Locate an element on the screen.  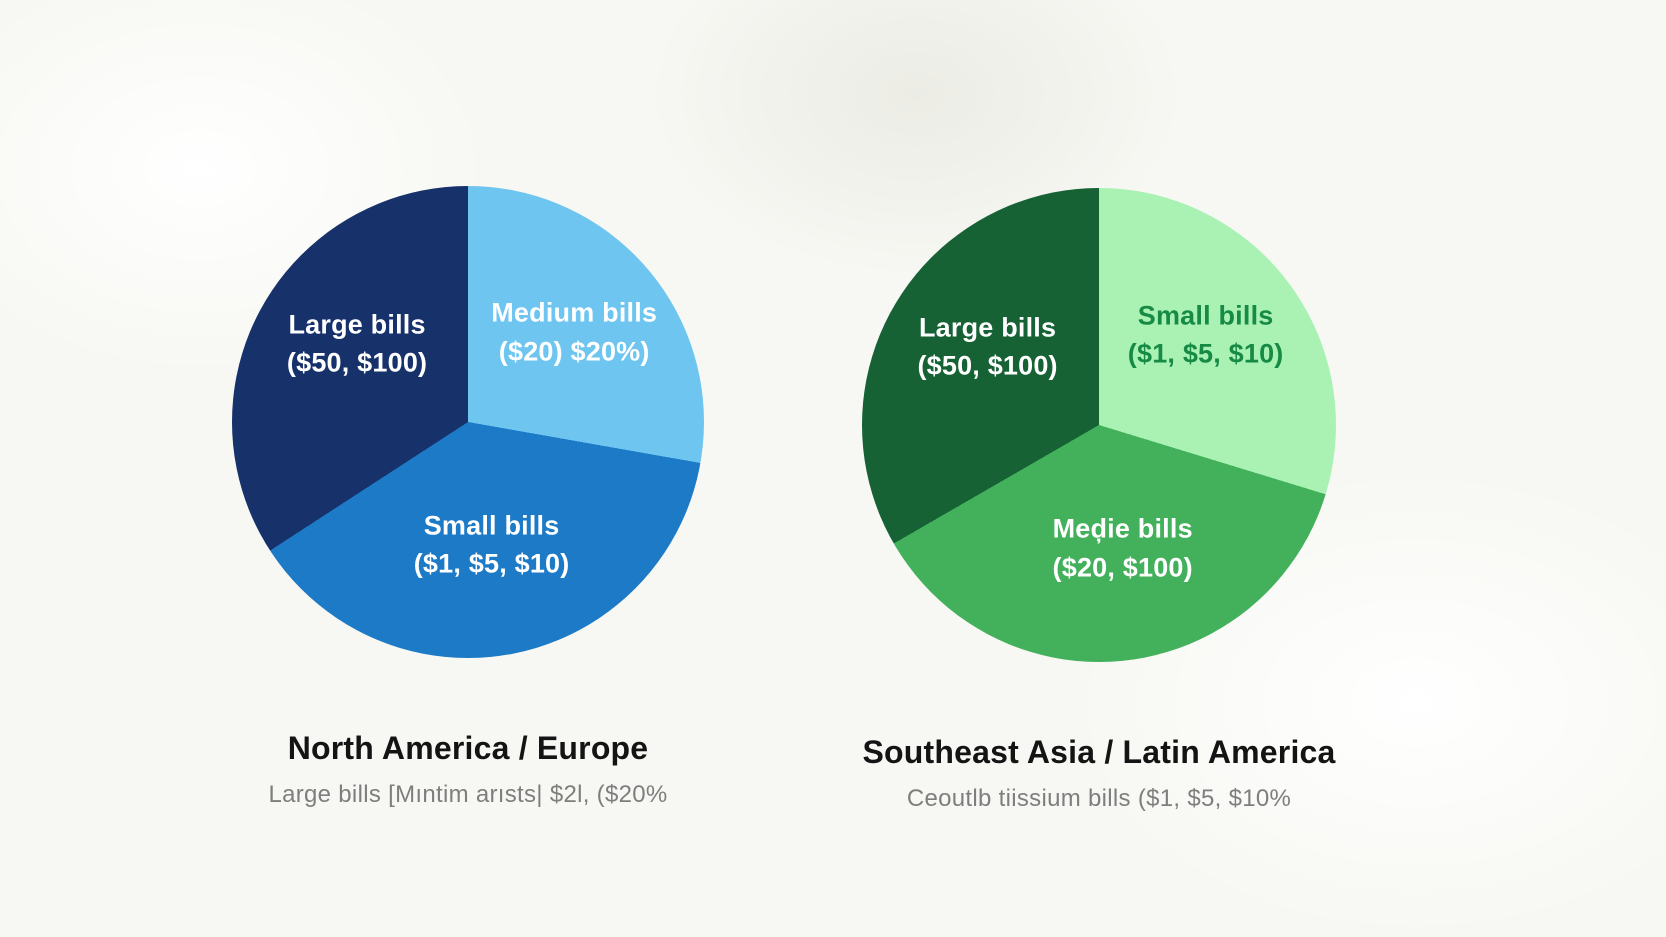
slice-label-denominations: ($20, $100) is located at coordinates (1122, 567).